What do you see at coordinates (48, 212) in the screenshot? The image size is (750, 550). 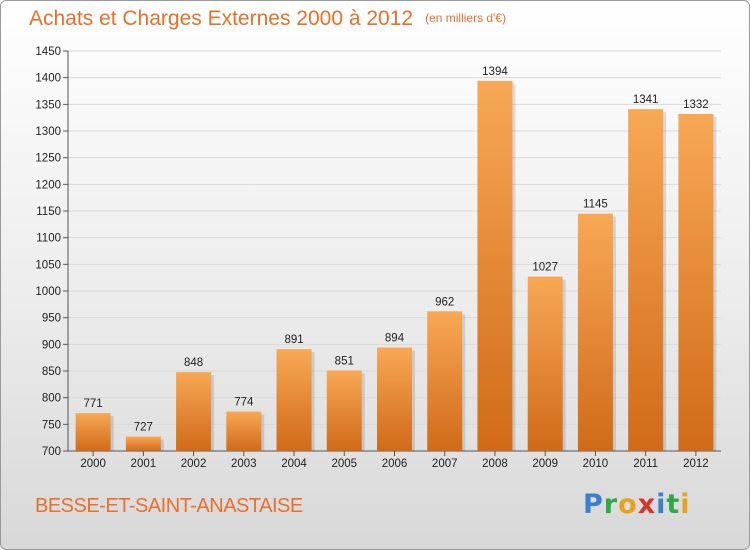 I see `y-tick-label: 1150` at bounding box center [48, 212].